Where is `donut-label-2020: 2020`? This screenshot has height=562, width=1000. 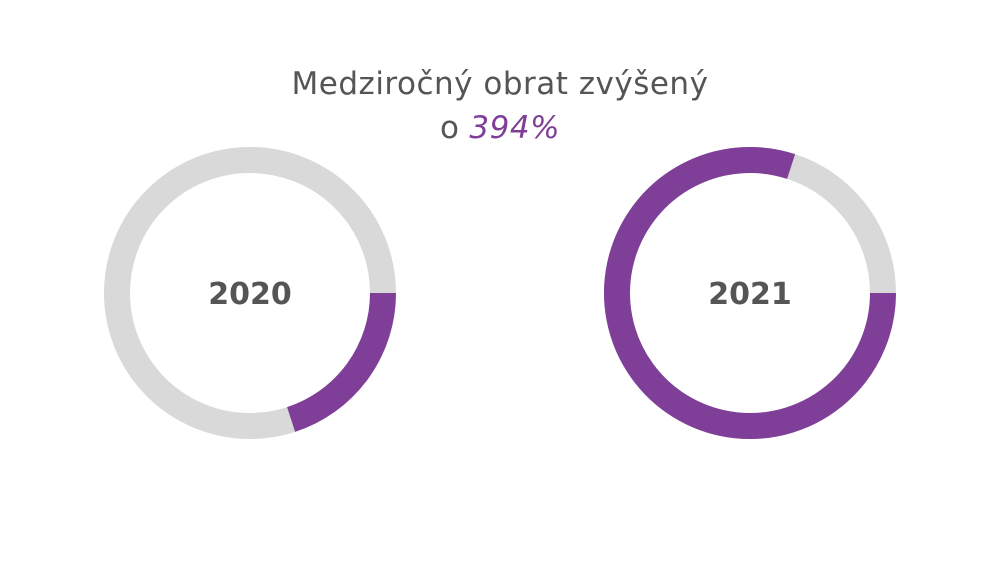 donut-label-2020: 2020 is located at coordinates (250, 294).